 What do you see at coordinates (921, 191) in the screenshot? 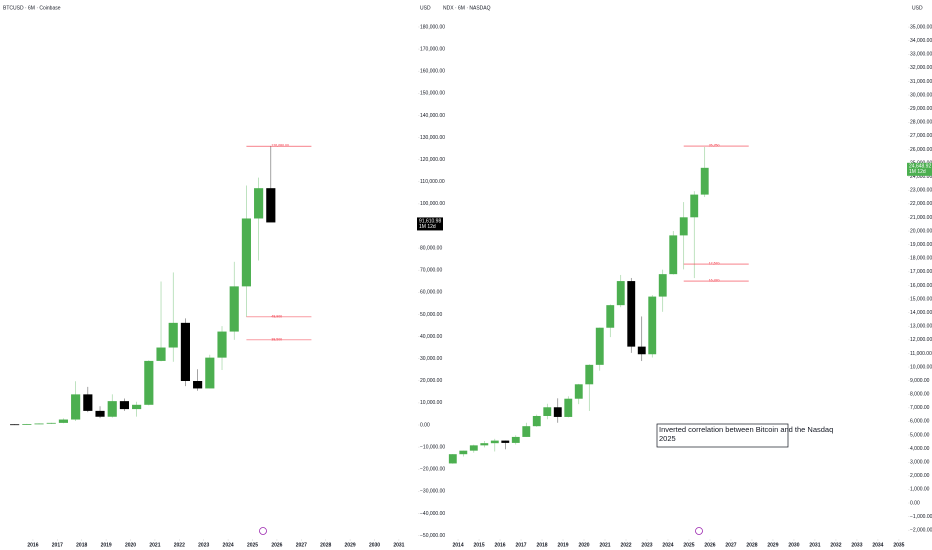
I see `y-tick-label: 23,000.00` at bounding box center [921, 191].